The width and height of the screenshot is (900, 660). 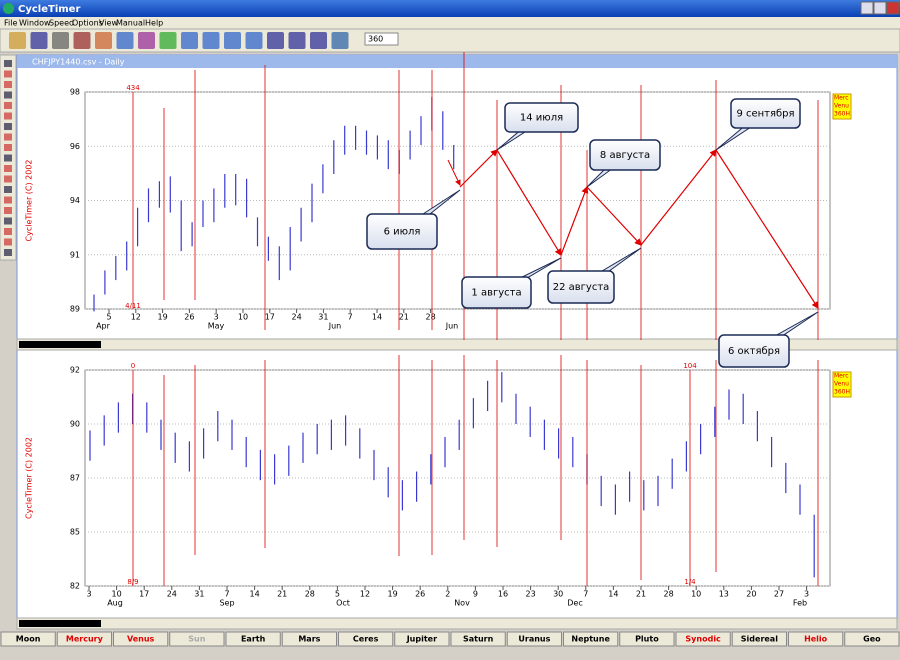 I want to click on tab-label: Mars, so click(x=309, y=639).